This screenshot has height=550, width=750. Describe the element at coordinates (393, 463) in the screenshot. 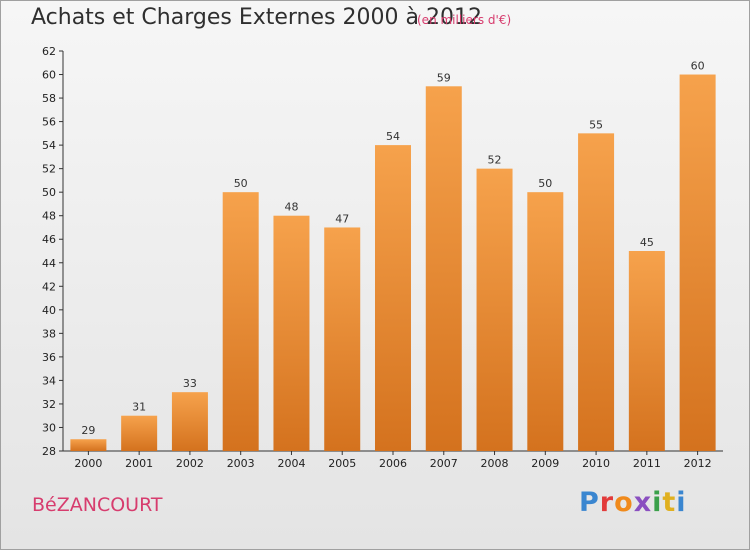

I see `x-tick-label: 2006` at that location.